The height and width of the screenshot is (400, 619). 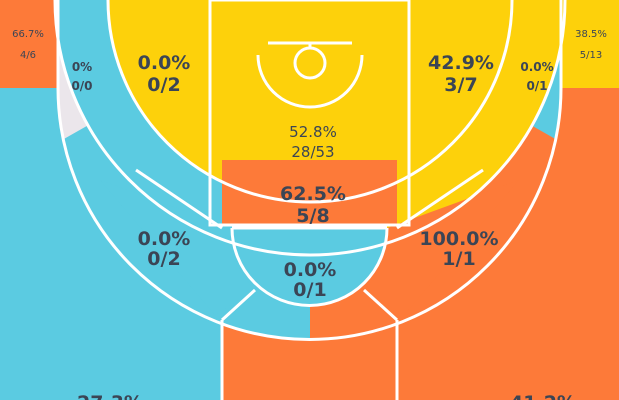 I want to click on zone-left-corner-three, so click(x=29, y=44).